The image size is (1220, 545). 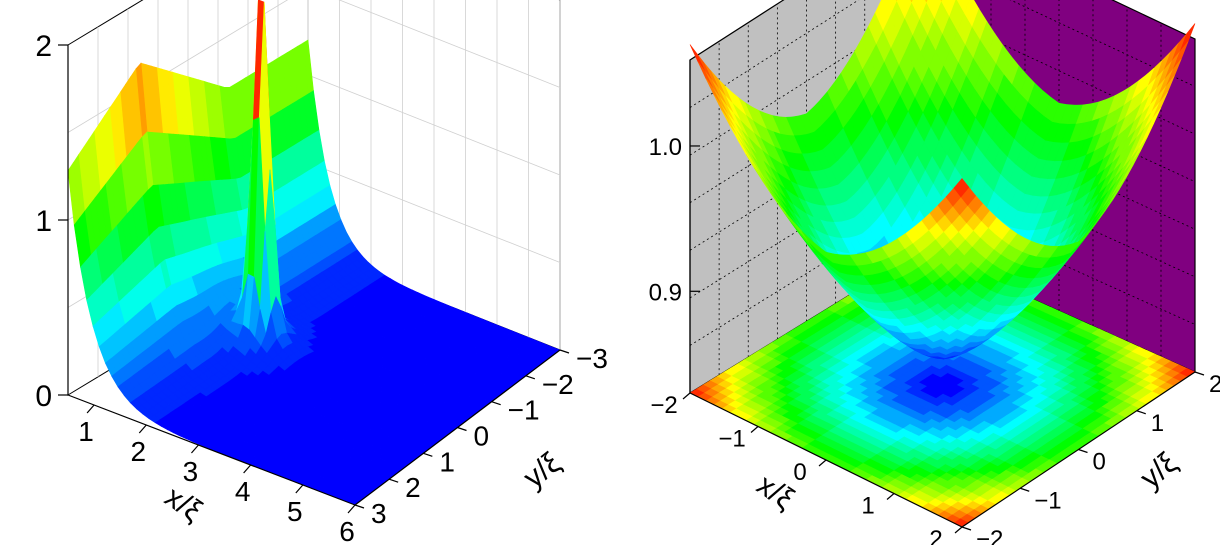 What do you see at coordinates (347, 530) in the screenshot?
I see `x-tick-label: 6` at bounding box center [347, 530].